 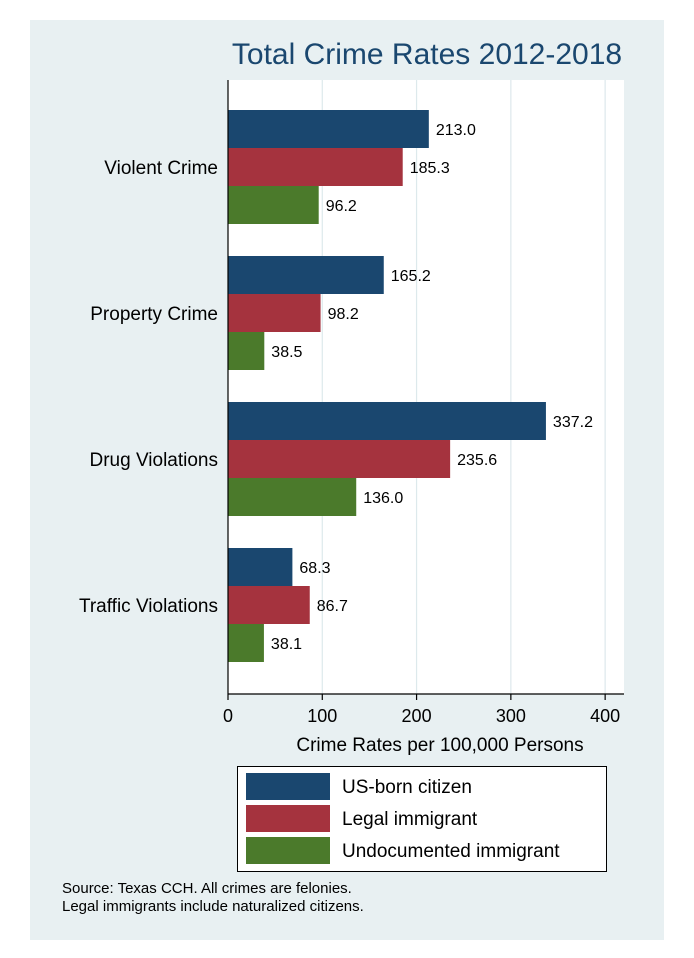 What do you see at coordinates (332, 606) in the screenshot?
I see `bar-value-label: 86.7` at bounding box center [332, 606].